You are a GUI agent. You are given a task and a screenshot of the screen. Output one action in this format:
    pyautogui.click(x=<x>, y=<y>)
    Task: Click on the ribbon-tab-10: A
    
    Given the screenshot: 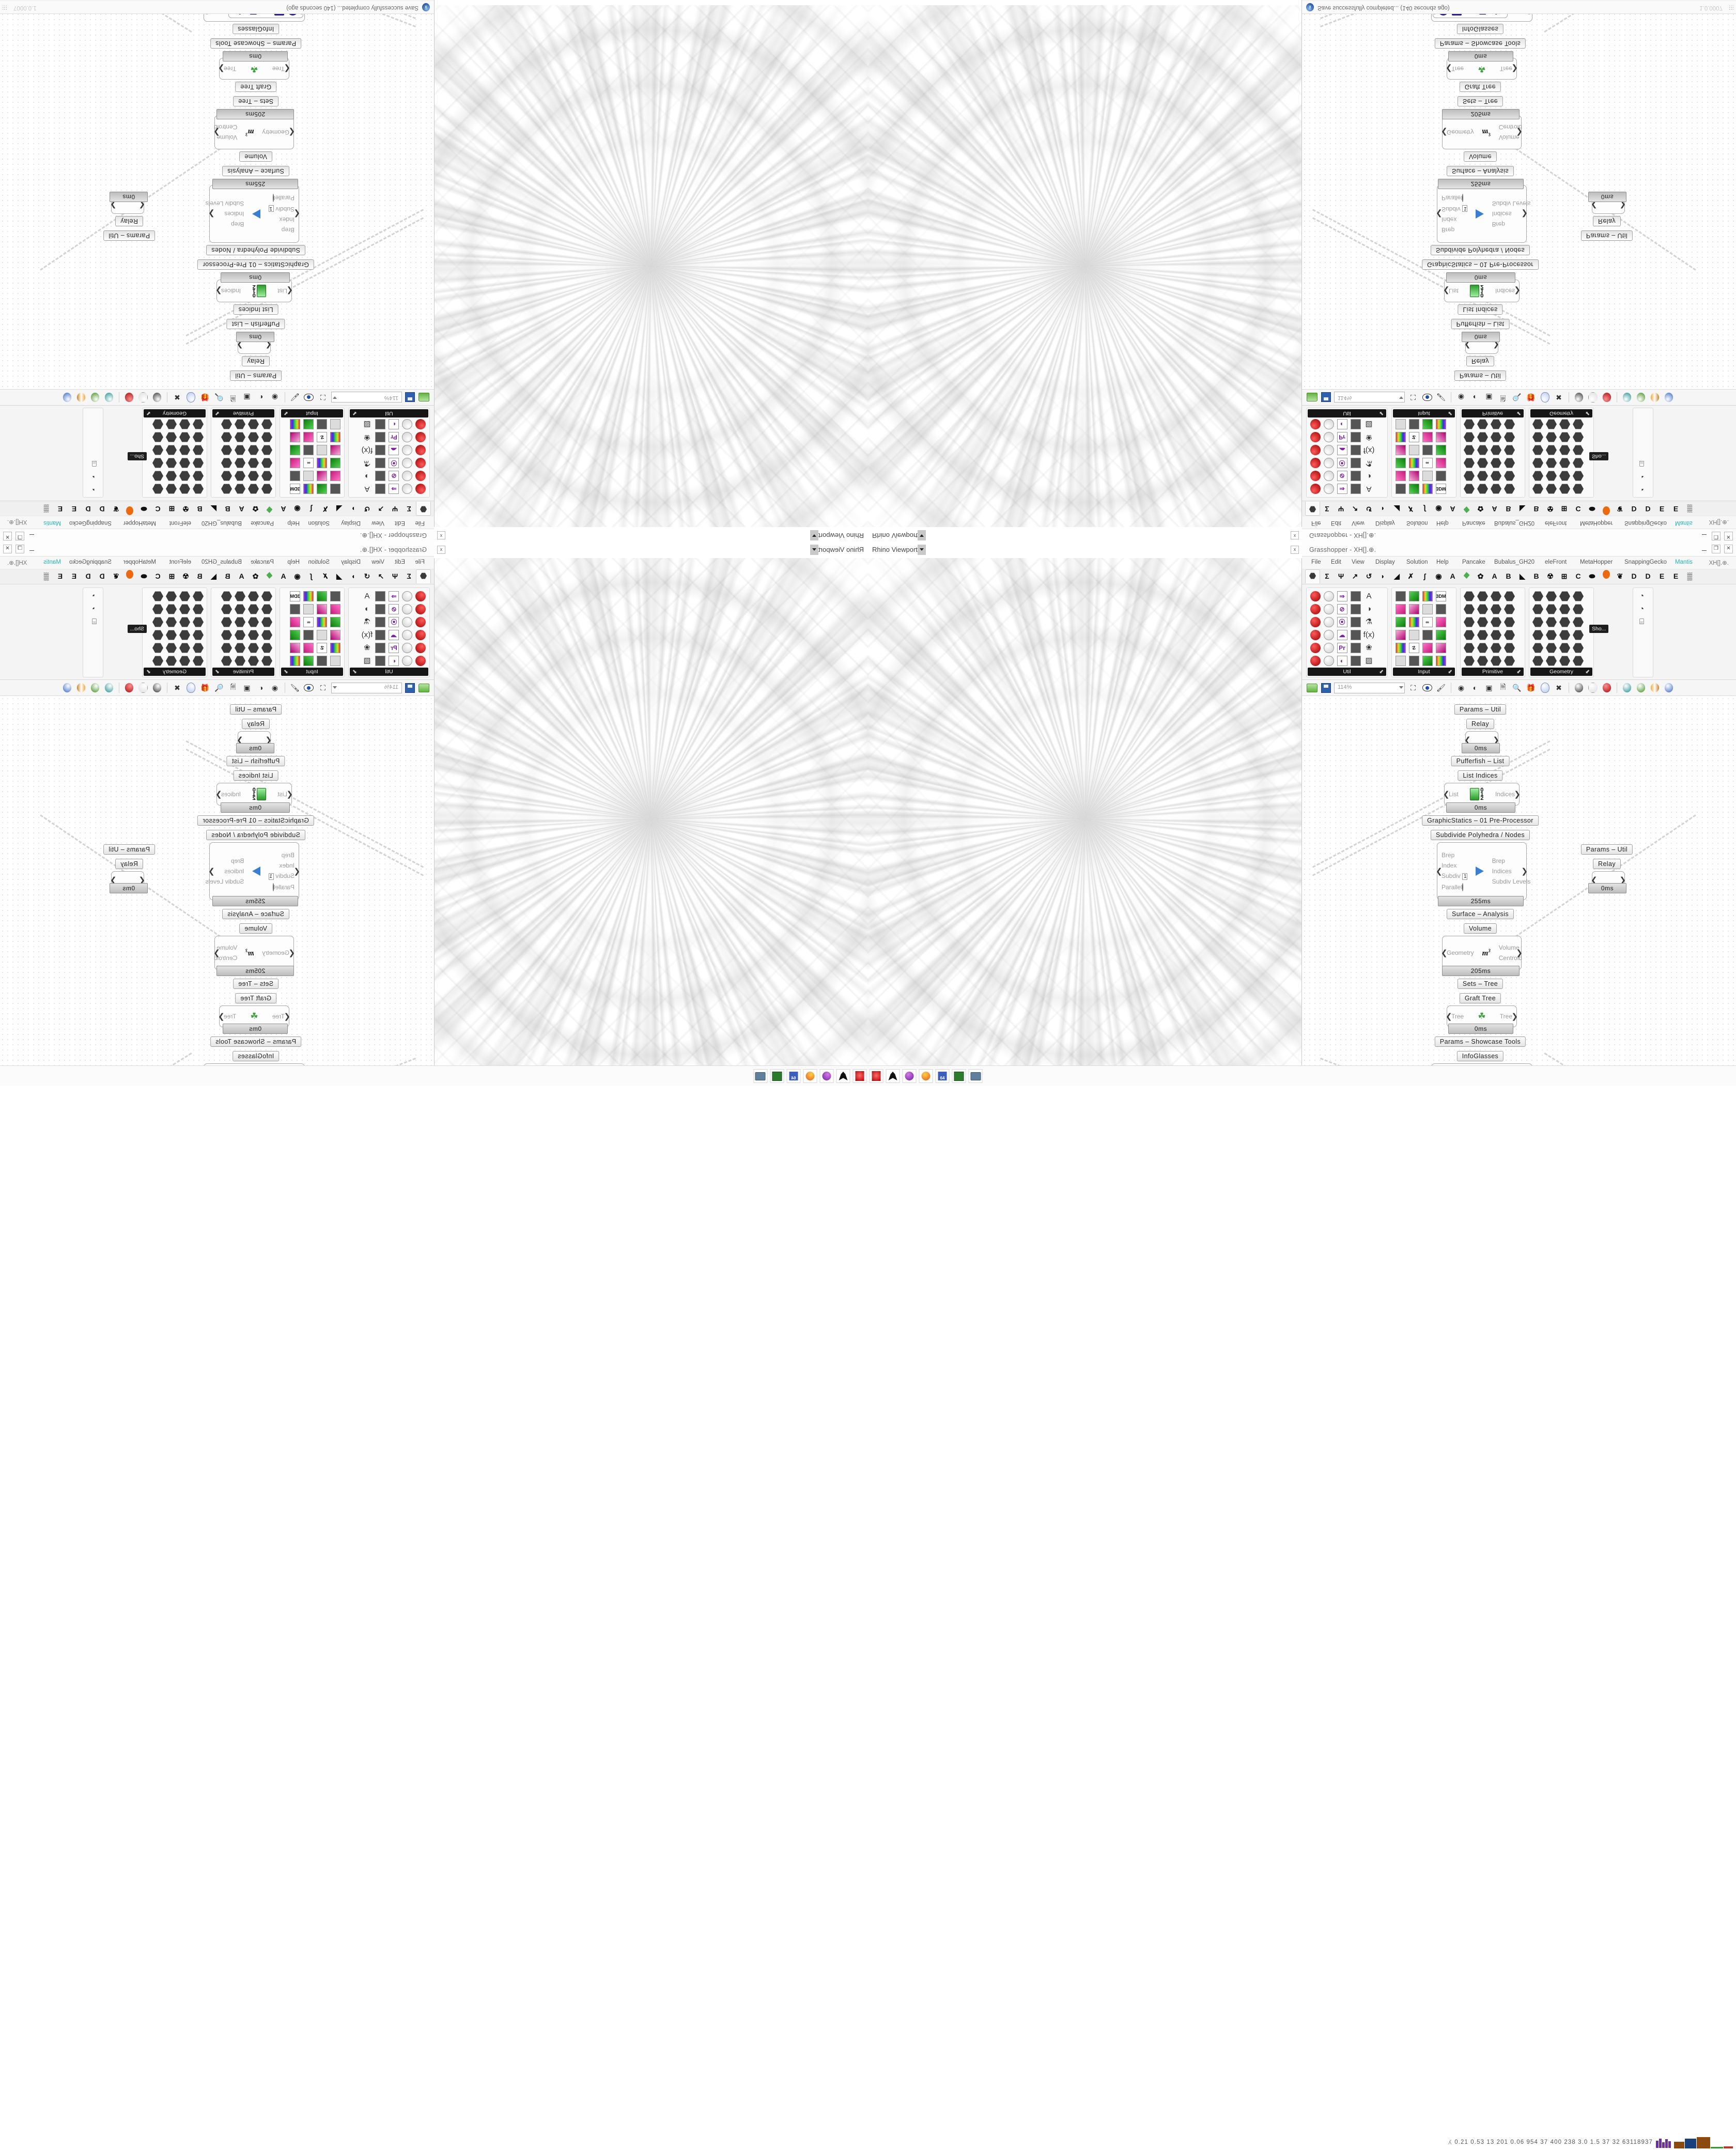 What is the action you would take?
    pyautogui.click(x=1453, y=576)
    